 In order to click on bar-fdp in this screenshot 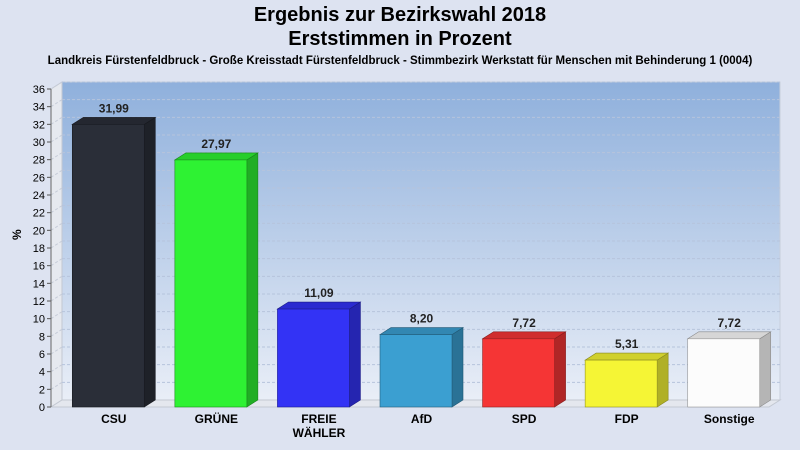, I will do `click(627, 380)`.